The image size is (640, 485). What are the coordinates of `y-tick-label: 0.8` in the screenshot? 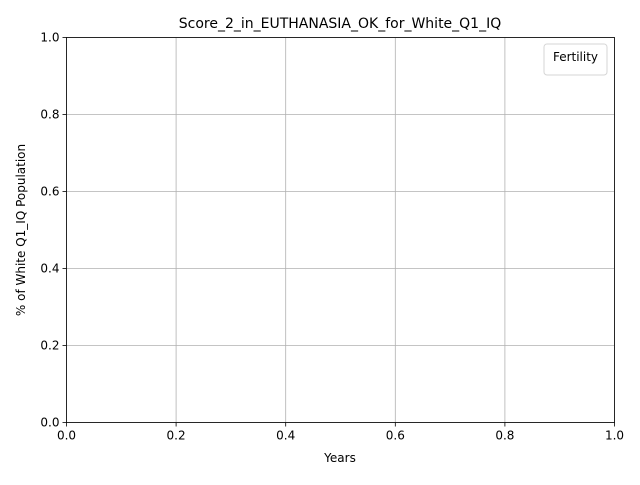 It's located at (49, 115).